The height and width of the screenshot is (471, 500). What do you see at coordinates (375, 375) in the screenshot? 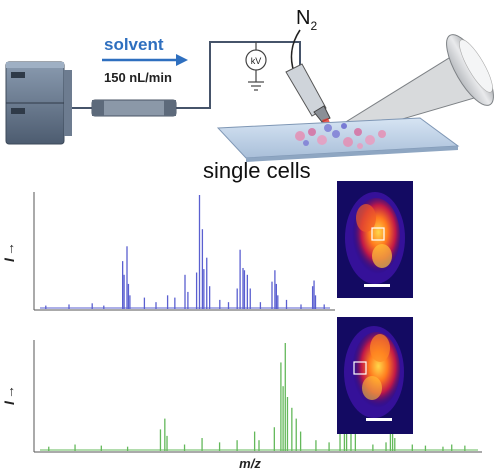
I see `heatmap-image-bottom` at bounding box center [375, 375].